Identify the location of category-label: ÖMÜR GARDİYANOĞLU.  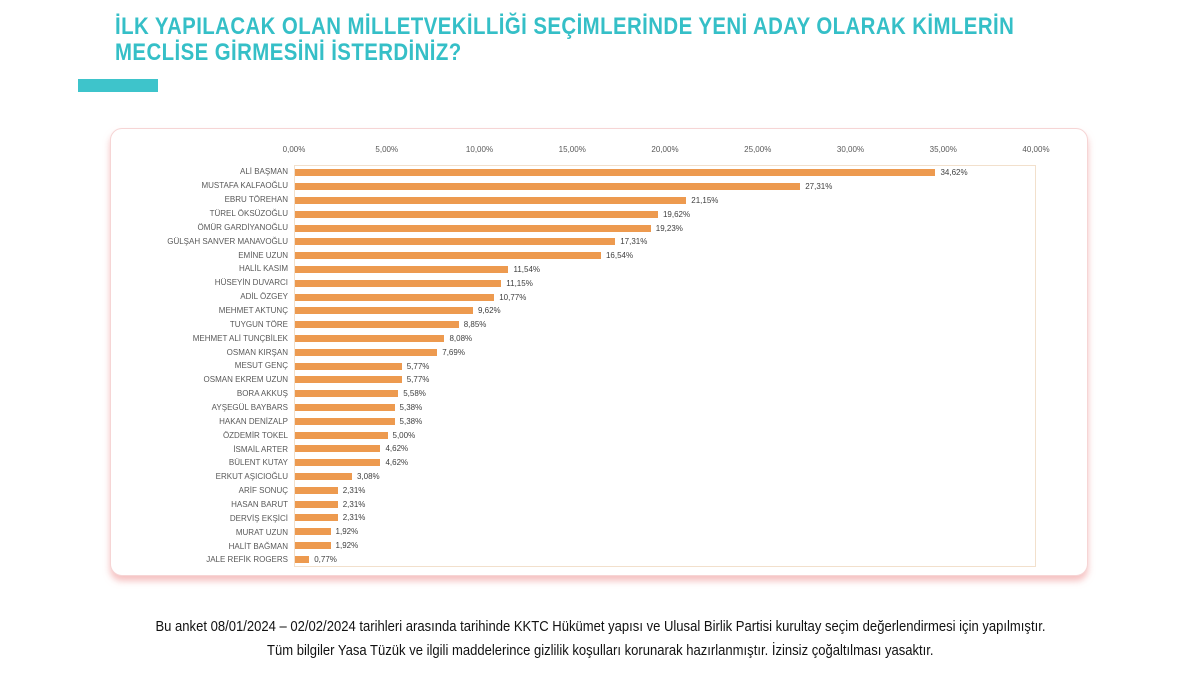
(242, 227).